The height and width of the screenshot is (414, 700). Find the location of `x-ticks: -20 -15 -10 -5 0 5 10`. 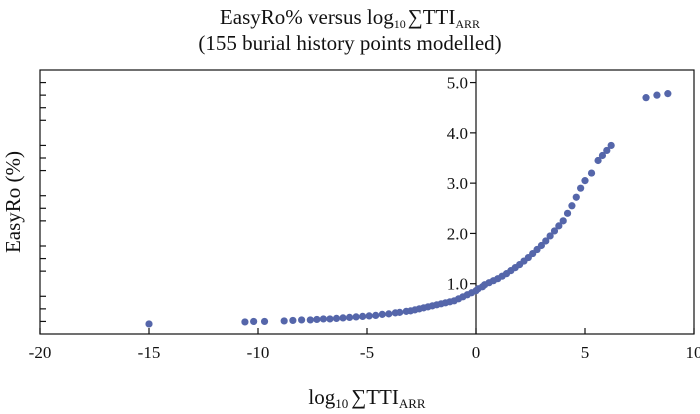

x-ticks: -20 -15 -10 -5 0 5 10 is located at coordinates (364, 345).